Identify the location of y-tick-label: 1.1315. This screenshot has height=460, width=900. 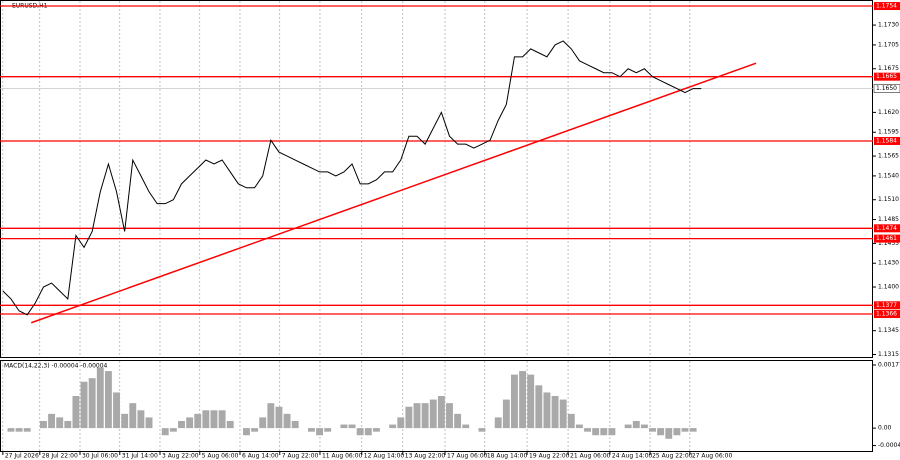
(888, 354).